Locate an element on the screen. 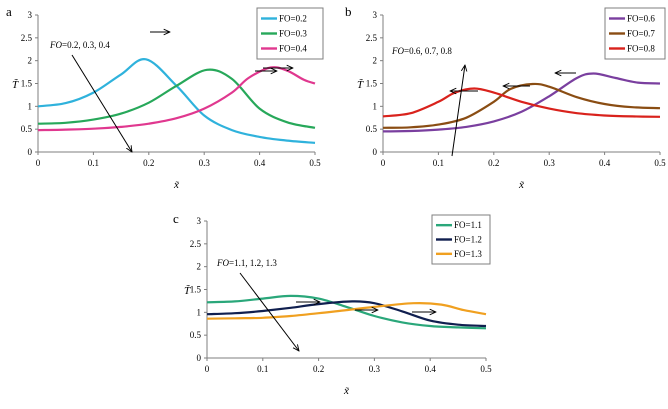 Image resolution: width=668 pixels, height=409 pixels. annotation-values: =0.2, 0.3, 0.4 is located at coordinates (86, 45).